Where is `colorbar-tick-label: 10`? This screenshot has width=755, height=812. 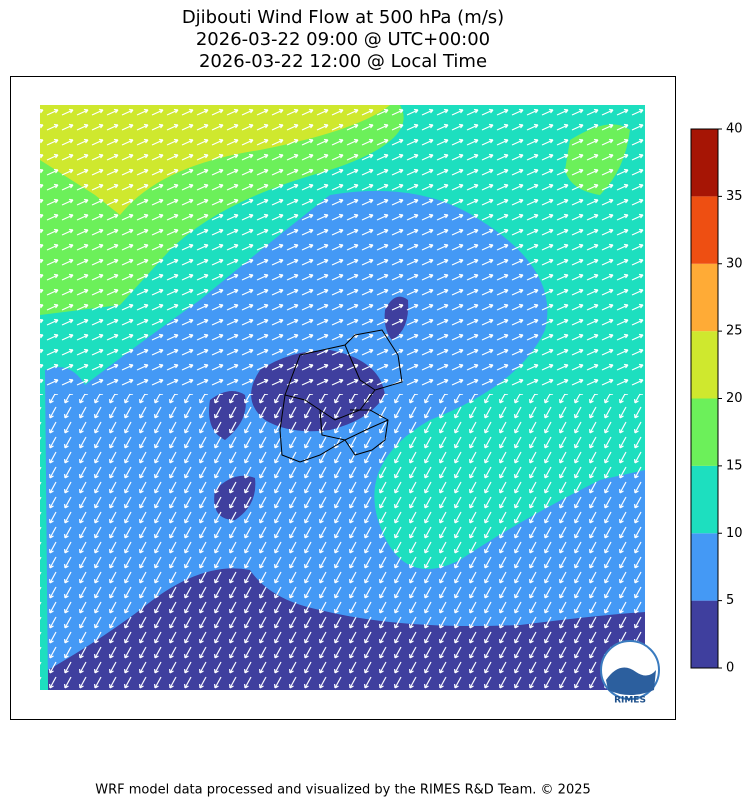
colorbar-tick-label: 10 is located at coordinates (734, 533).